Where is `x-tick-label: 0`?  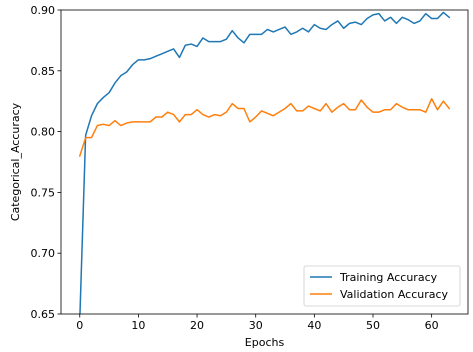
x-tick-label: 0 is located at coordinates (79, 325).